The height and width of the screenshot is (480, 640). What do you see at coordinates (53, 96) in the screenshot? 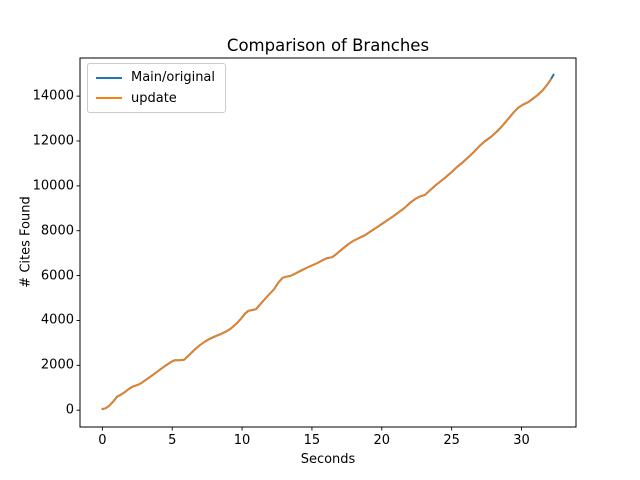
I see `y-tick-label: 14000` at bounding box center [53, 96].